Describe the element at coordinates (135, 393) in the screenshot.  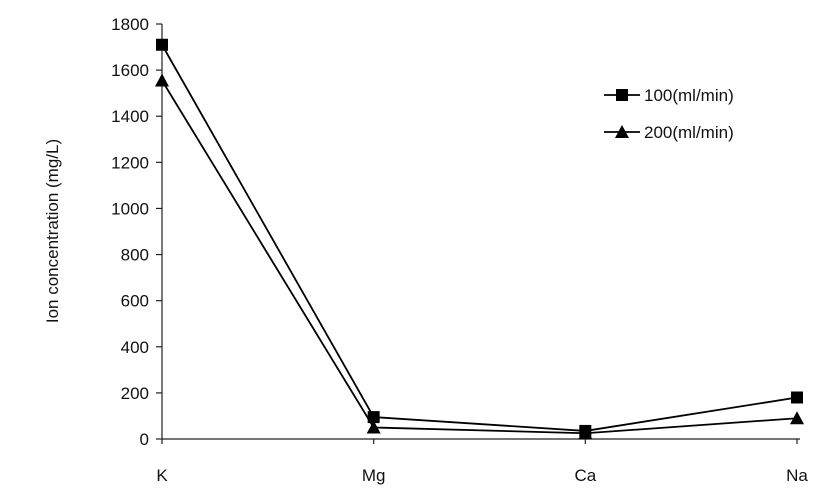
I see `y-tick-label: 200` at that location.